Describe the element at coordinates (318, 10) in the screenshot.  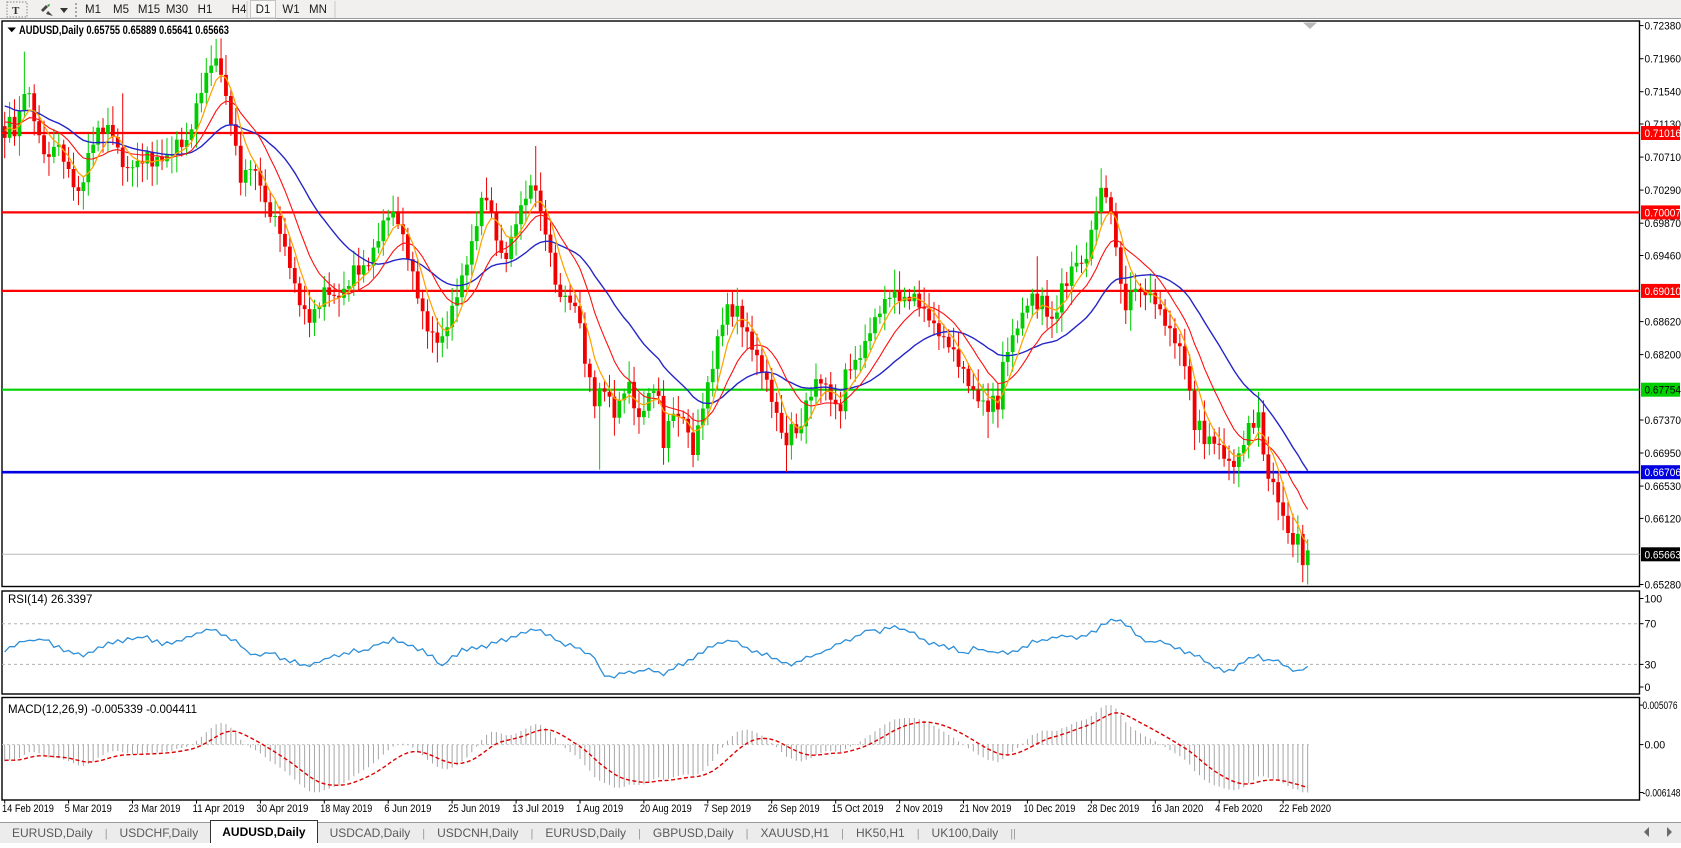
I see `svg-text: MN` at that location.